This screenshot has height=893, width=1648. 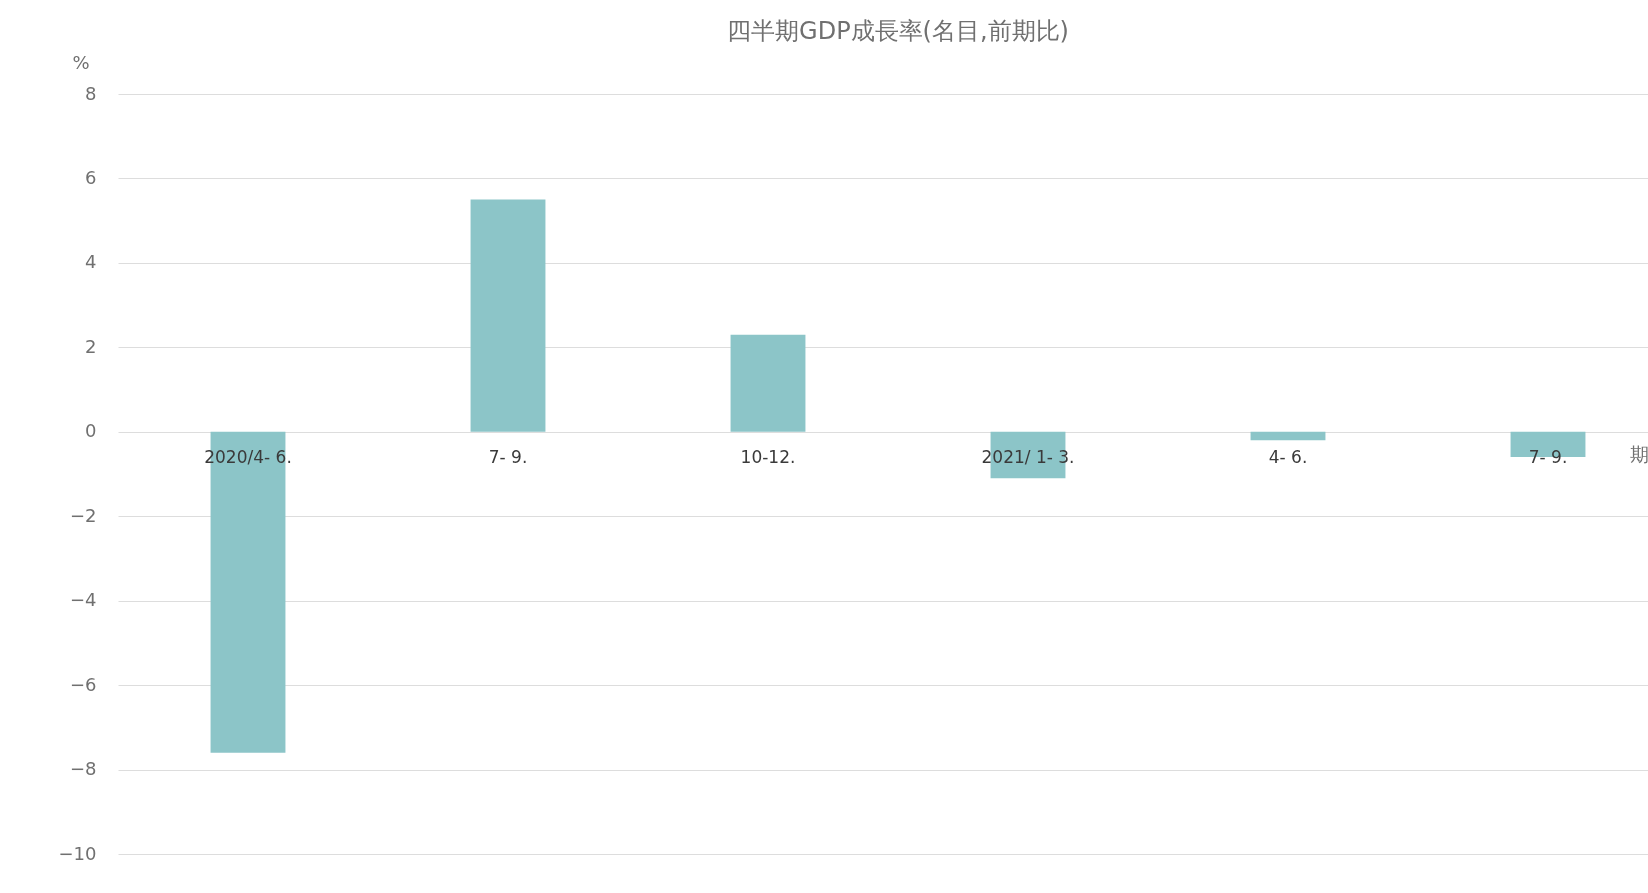 I want to click on y-tick-label: 2, so click(x=91, y=346).